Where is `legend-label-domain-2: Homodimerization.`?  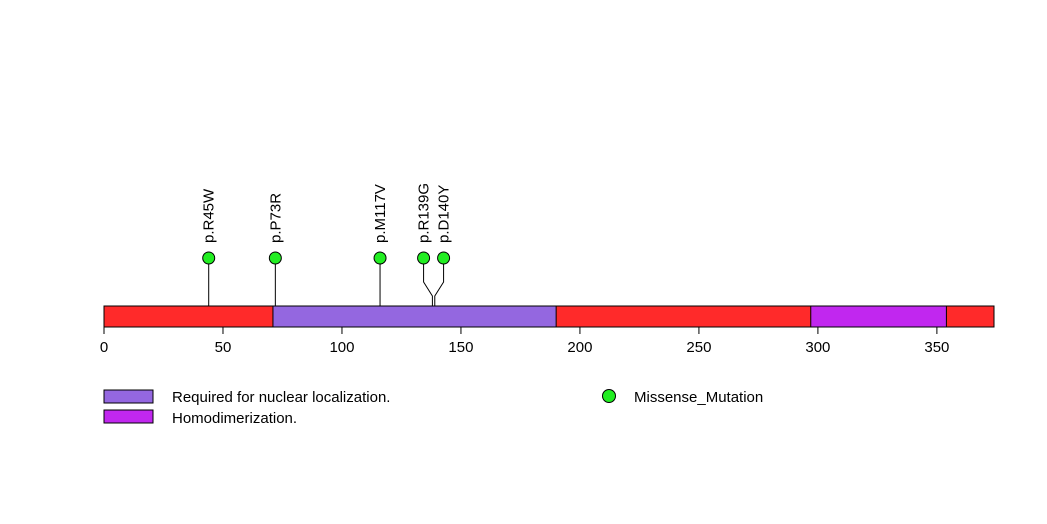 legend-label-domain-2: Homodimerization. is located at coordinates (234, 418).